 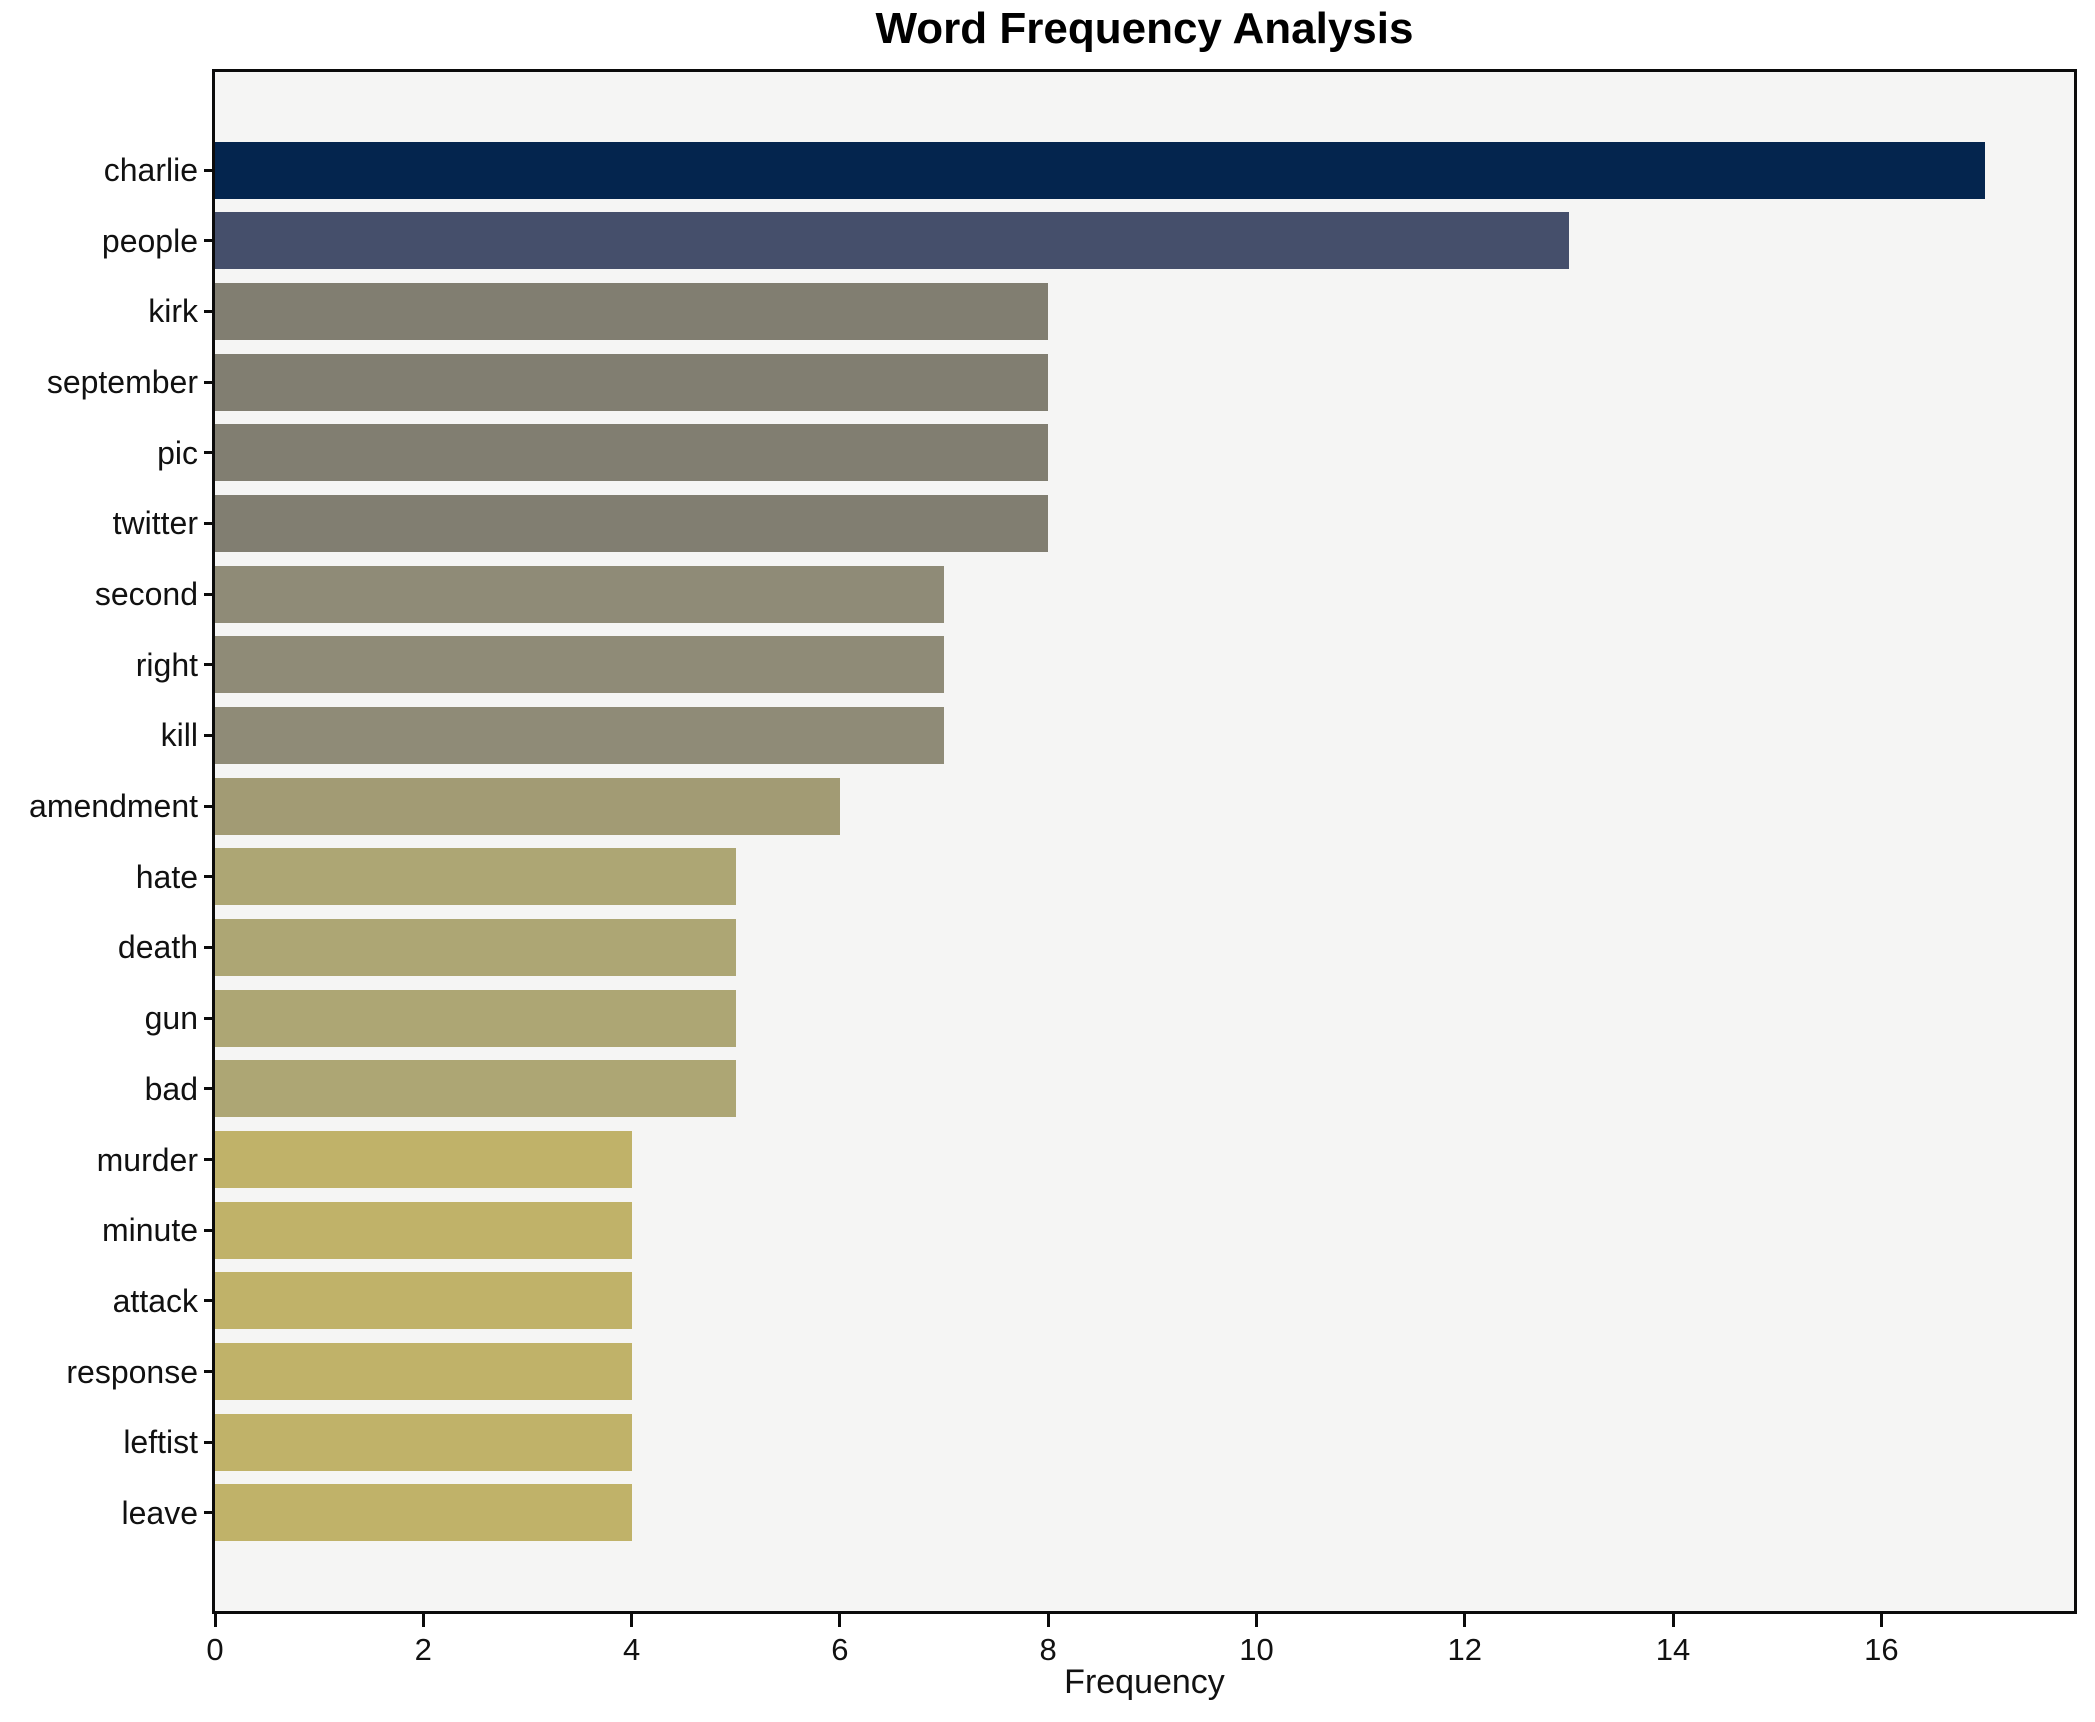 I want to click on x-tick-label-10: 10, so click(x=1256, y=1649).